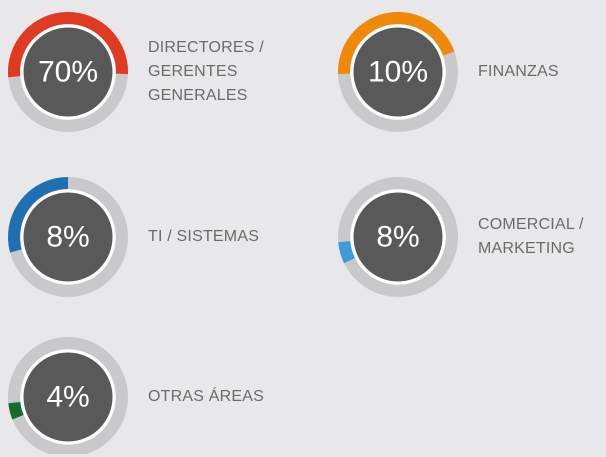  I want to click on category-label: DIRECTORES / GERENTES GENERALES, so click(206, 71).